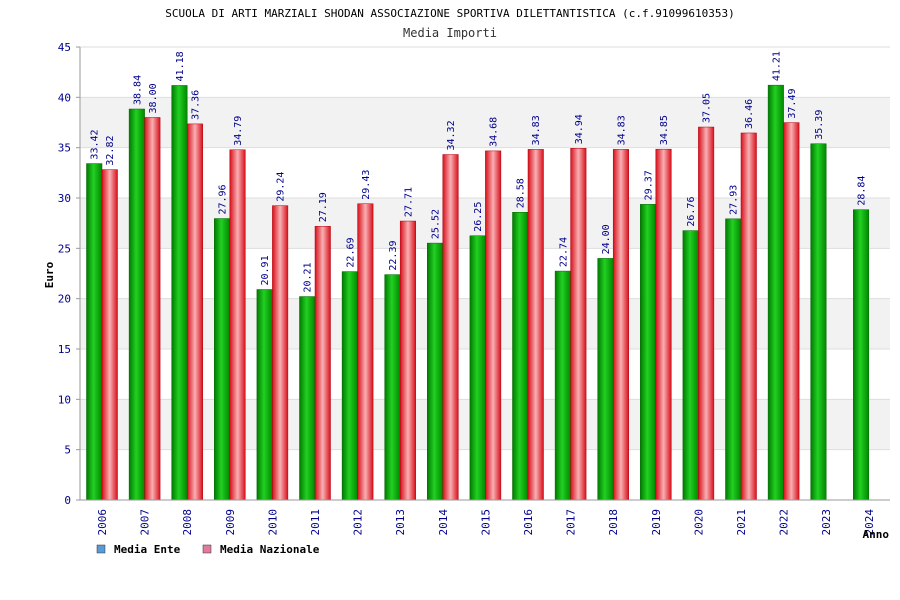 The width and height of the screenshot is (900, 600). I want to click on data-label-media-nazionale-2014: 34.32, so click(451, 135).